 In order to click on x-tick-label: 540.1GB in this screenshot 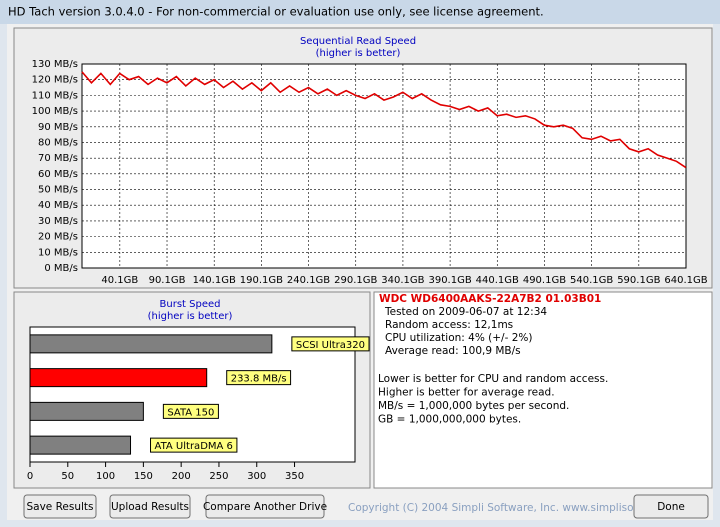, I will do `click(591, 280)`.